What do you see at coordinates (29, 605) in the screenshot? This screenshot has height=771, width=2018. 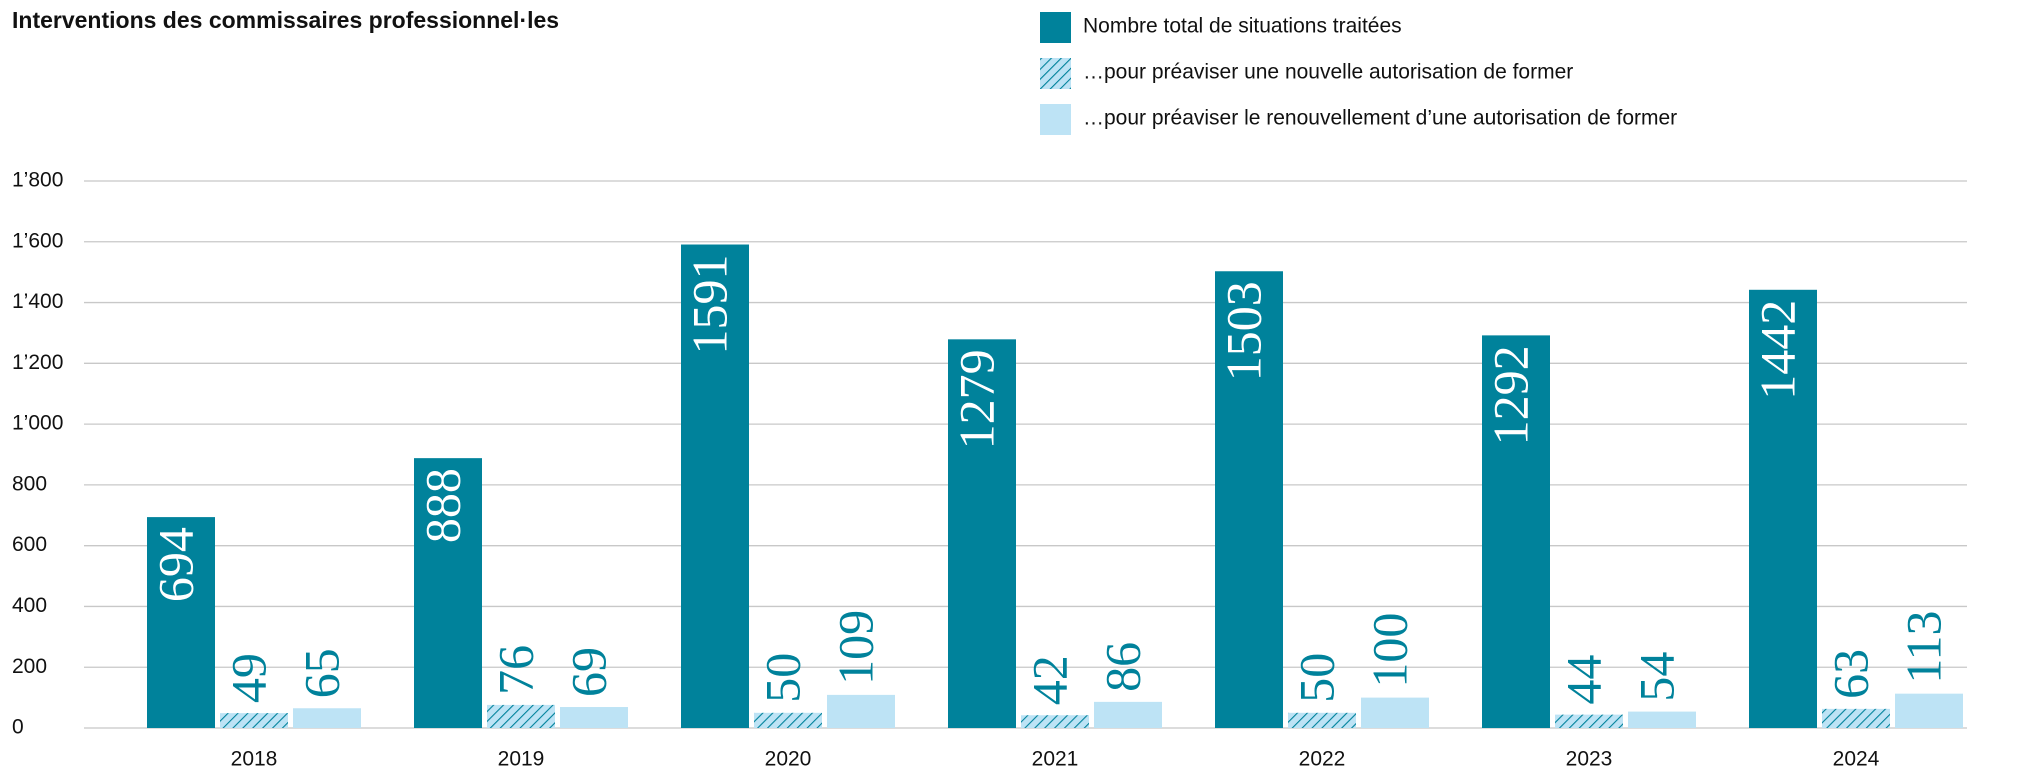 I see `y-tick-label: 400` at bounding box center [29, 605].